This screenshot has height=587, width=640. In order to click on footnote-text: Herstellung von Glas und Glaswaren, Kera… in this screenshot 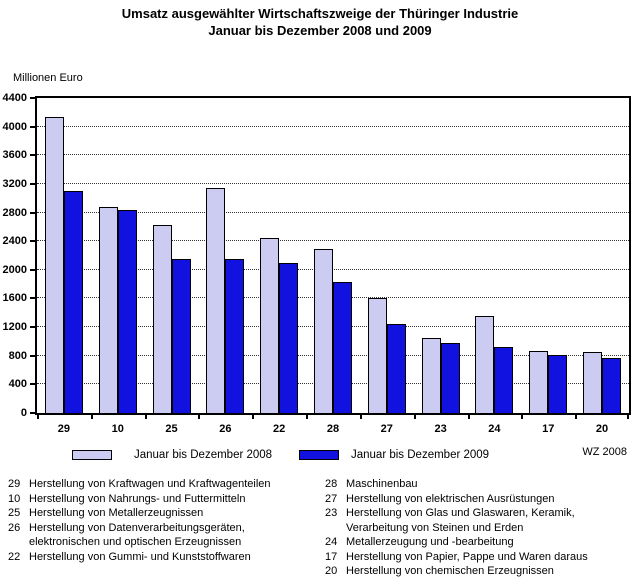, I will do `click(460, 520)`.